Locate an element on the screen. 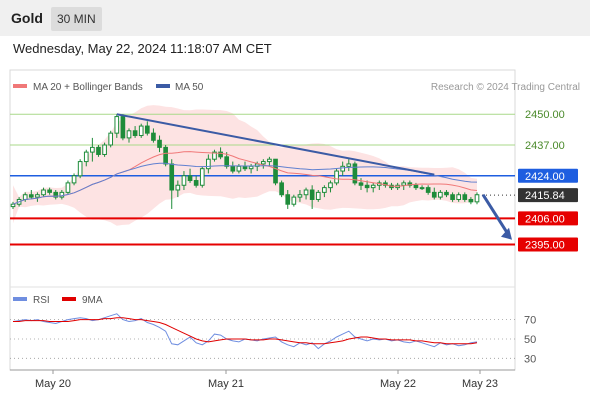  x-tick-label: May 23 is located at coordinates (480, 384).